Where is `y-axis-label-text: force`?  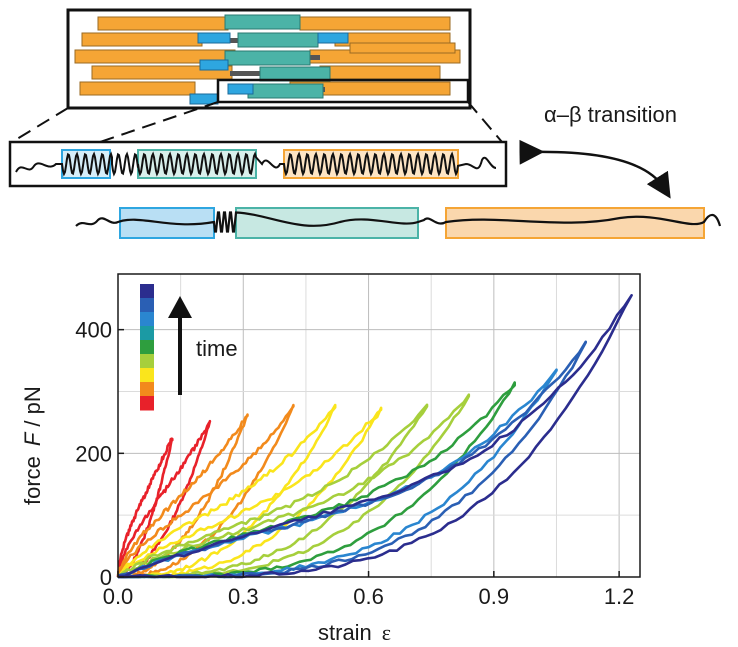
y-axis-label-text: force is located at coordinates (32, 480).